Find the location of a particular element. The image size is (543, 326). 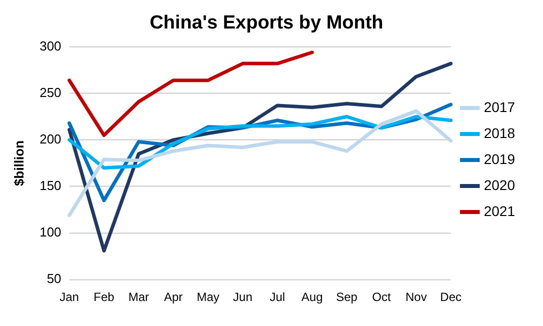

x-tick-label: May is located at coordinates (208, 297).